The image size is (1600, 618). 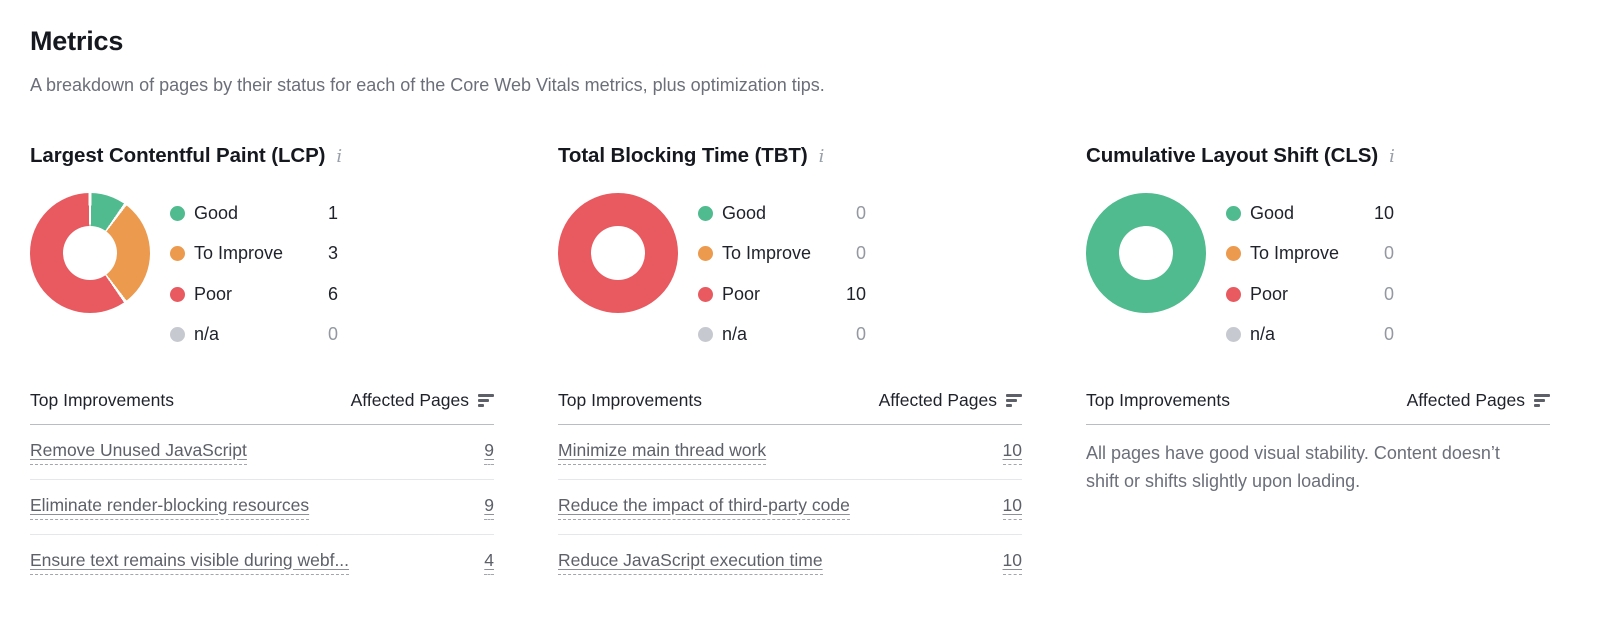 What do you see at coordinates (170, 507) in the screenshot?
I see `improvement-link: Eliminate render-blocking resources` at bounding box center [170, 507].